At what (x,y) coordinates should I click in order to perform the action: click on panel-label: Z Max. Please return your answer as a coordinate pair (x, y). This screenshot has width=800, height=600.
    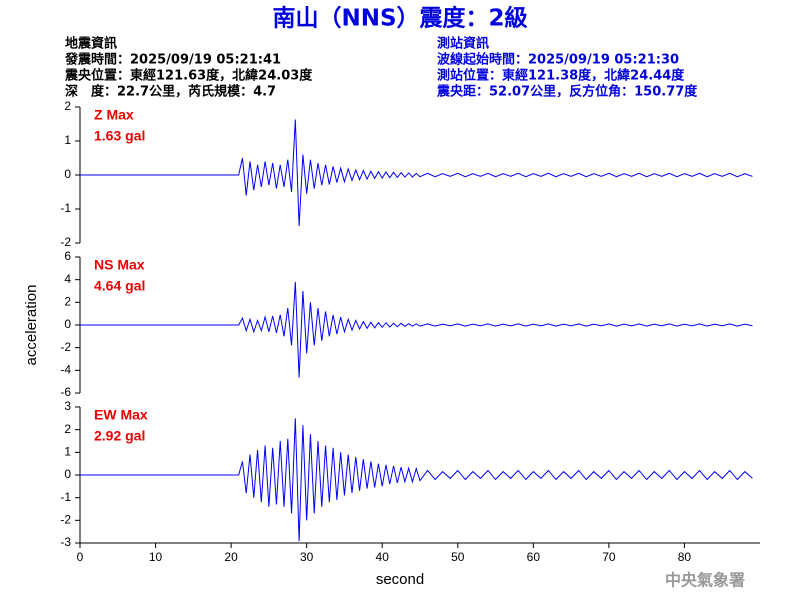
    Looking at the image, I should click on (114, 115).